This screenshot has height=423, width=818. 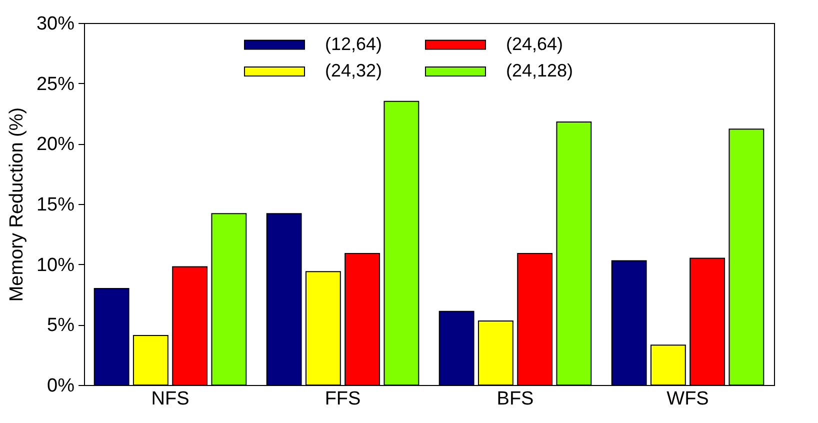 What do you see at coordinates (55, 24) in the screenshot?
I see `y-tick-label: 30%` at bounding box center [55, 24].